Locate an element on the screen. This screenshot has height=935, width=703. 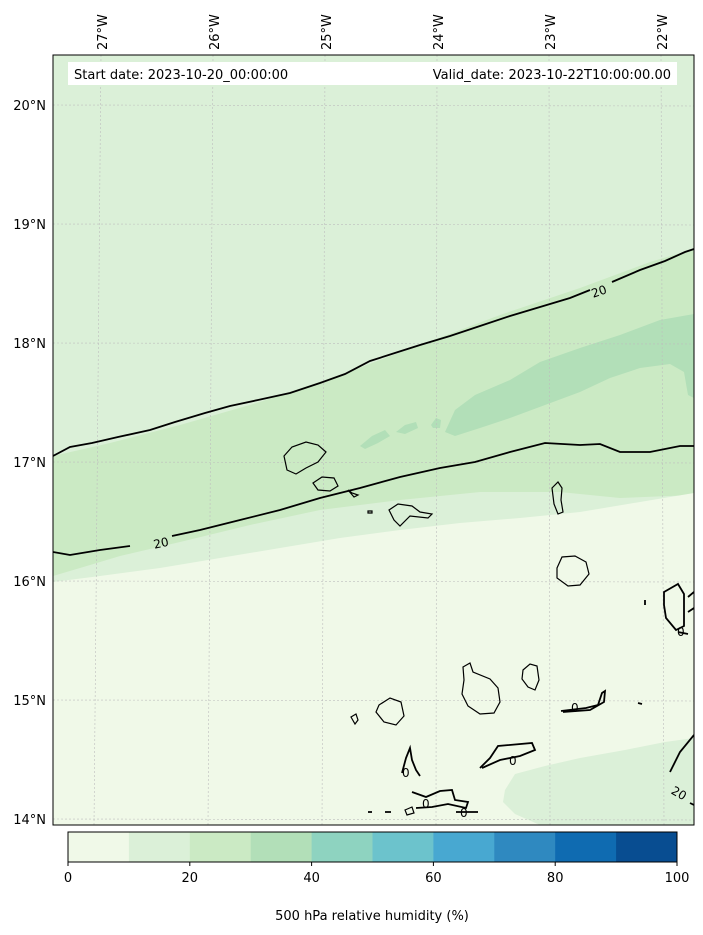
colorbar-frame is located at coordinates (372, 847).